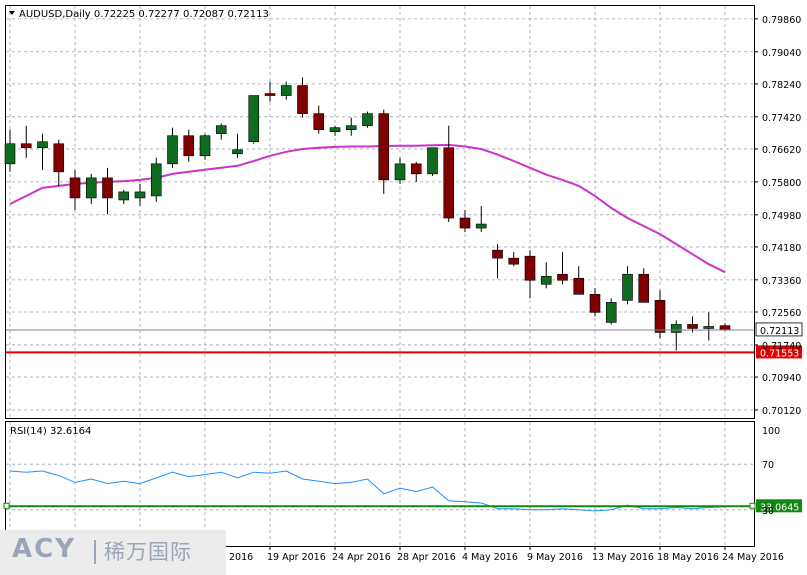 This screenshot has height=575, width=807. I want to click on rsi-tick-label: 100, so click(771, 431).